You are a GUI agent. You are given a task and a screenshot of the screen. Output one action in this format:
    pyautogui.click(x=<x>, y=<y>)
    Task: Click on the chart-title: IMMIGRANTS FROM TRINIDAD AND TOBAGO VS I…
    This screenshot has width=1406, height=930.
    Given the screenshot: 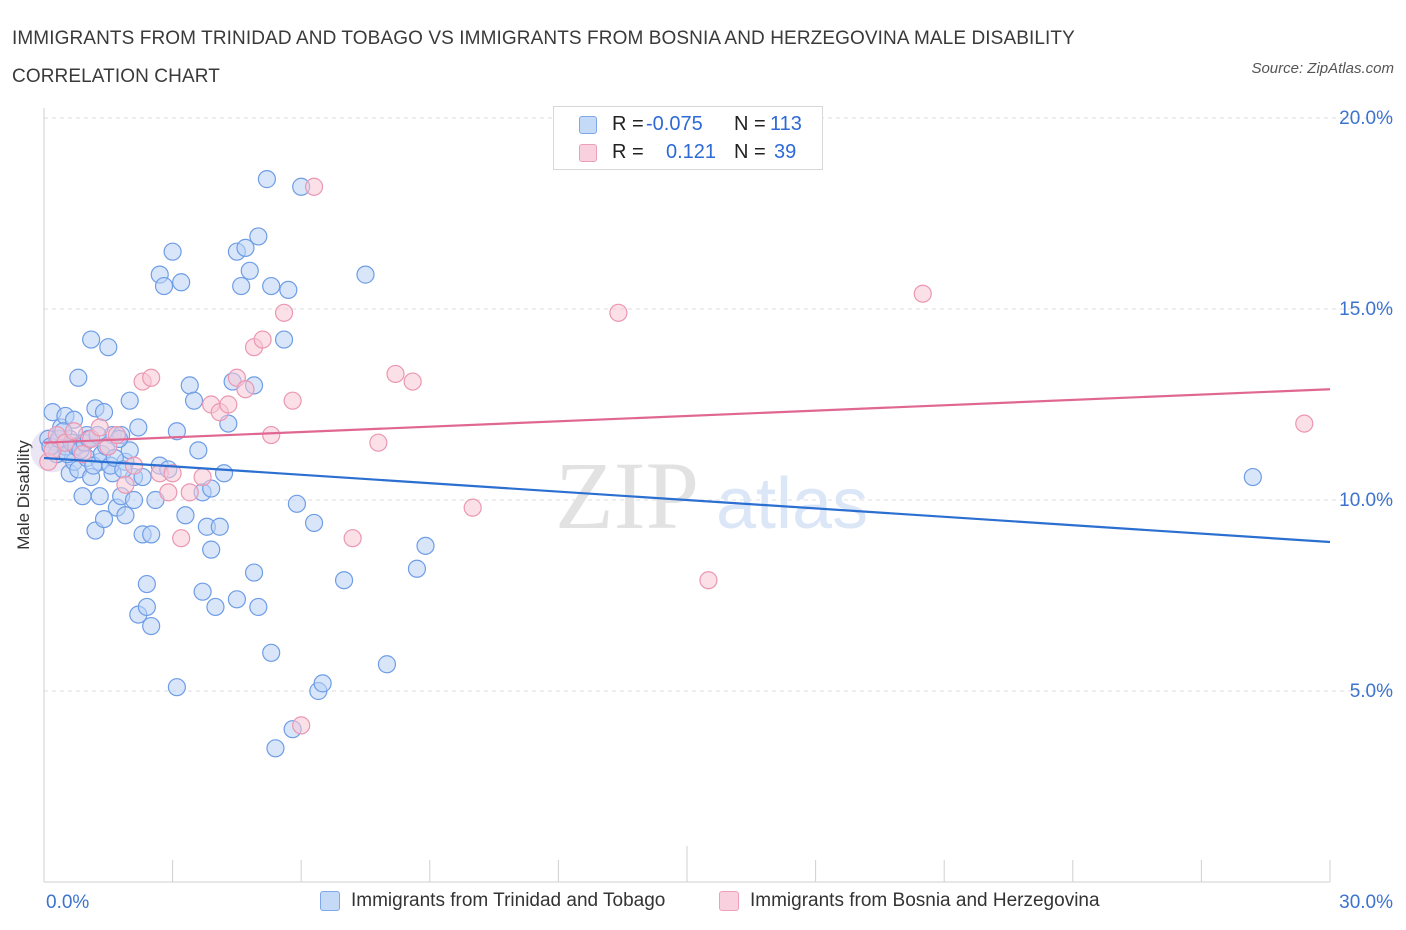 What is the action you would take?
    pyautogui.click(x=543, y=57)
    